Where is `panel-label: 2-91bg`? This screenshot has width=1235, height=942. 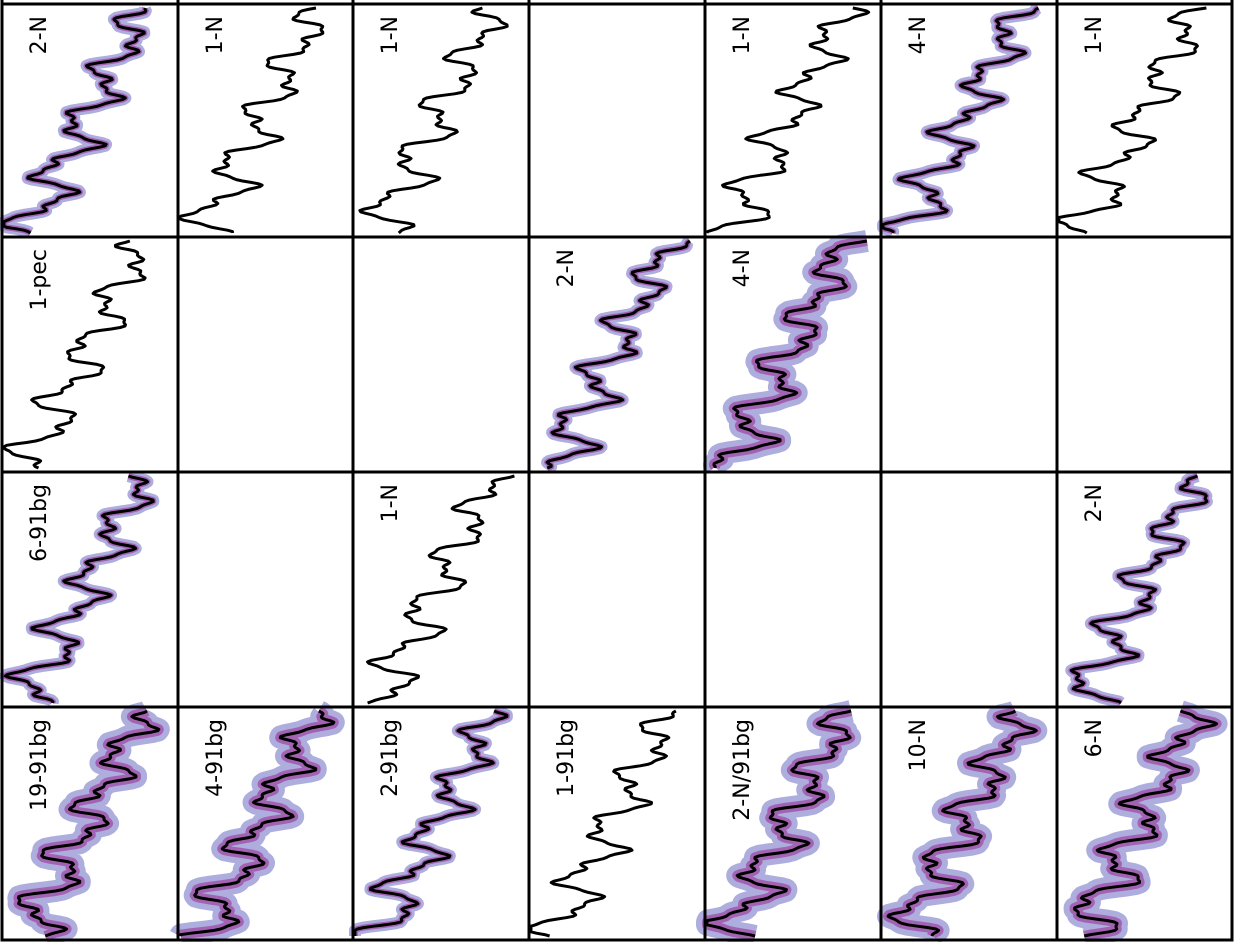 panel-label: 2-91bg is located at coordinates (390, 758).